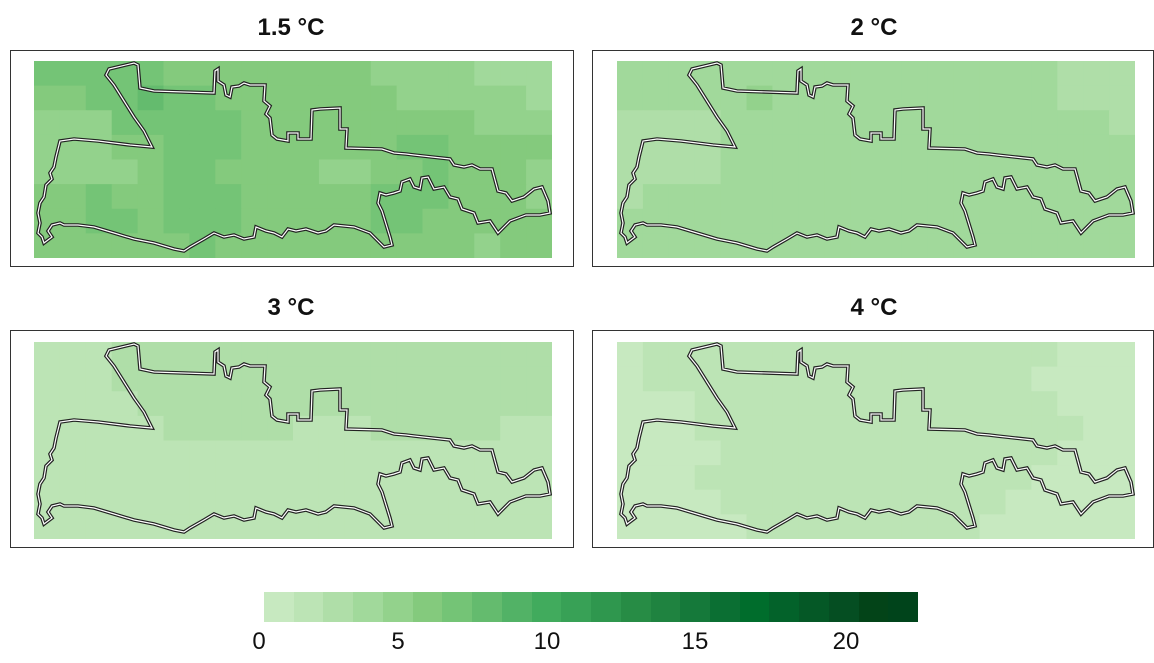 Image resolution: width=1154 pixels, height=663 pixels. I want to click on region-boundary-inner, so click(294, 157).